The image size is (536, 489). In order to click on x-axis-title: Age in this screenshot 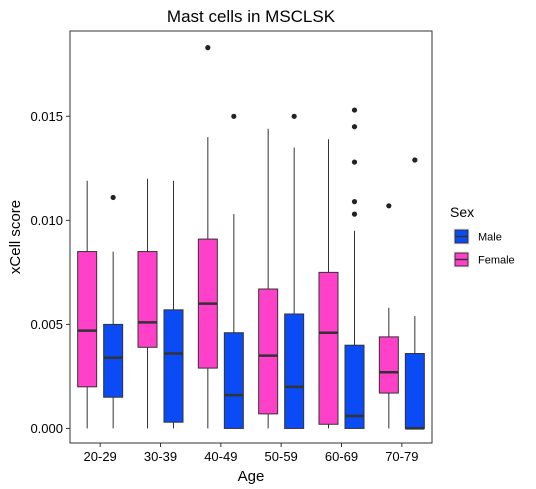, I will do `click(251, 476)`.